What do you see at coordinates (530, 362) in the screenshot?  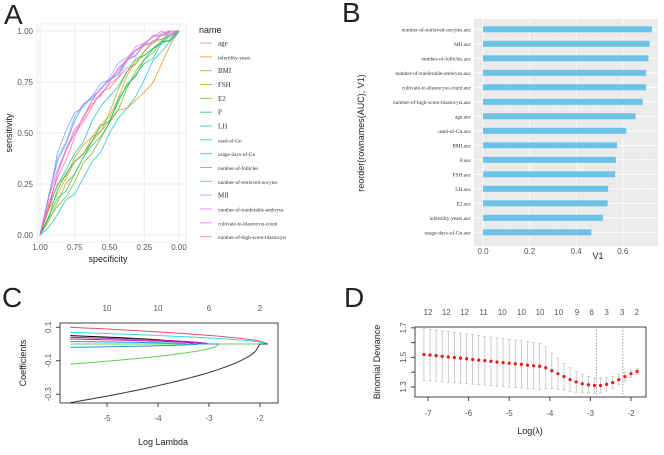 I see `cv-marks` at bounding box center [530, 362].